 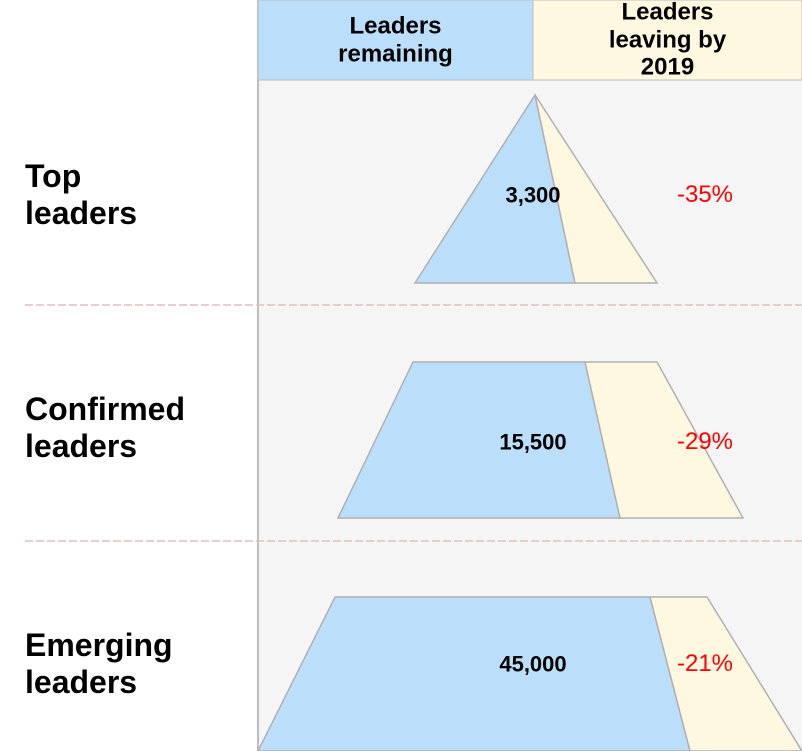 I want to click on category-label: Top leaders, so click(x=81, y=194).